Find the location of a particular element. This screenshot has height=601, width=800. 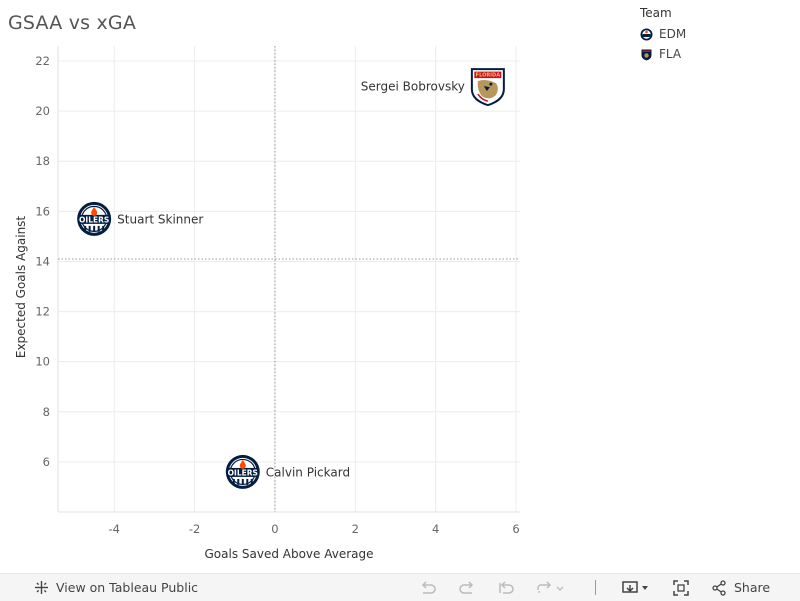

x-tick-label: -2 is located at coordinates (194, 529).